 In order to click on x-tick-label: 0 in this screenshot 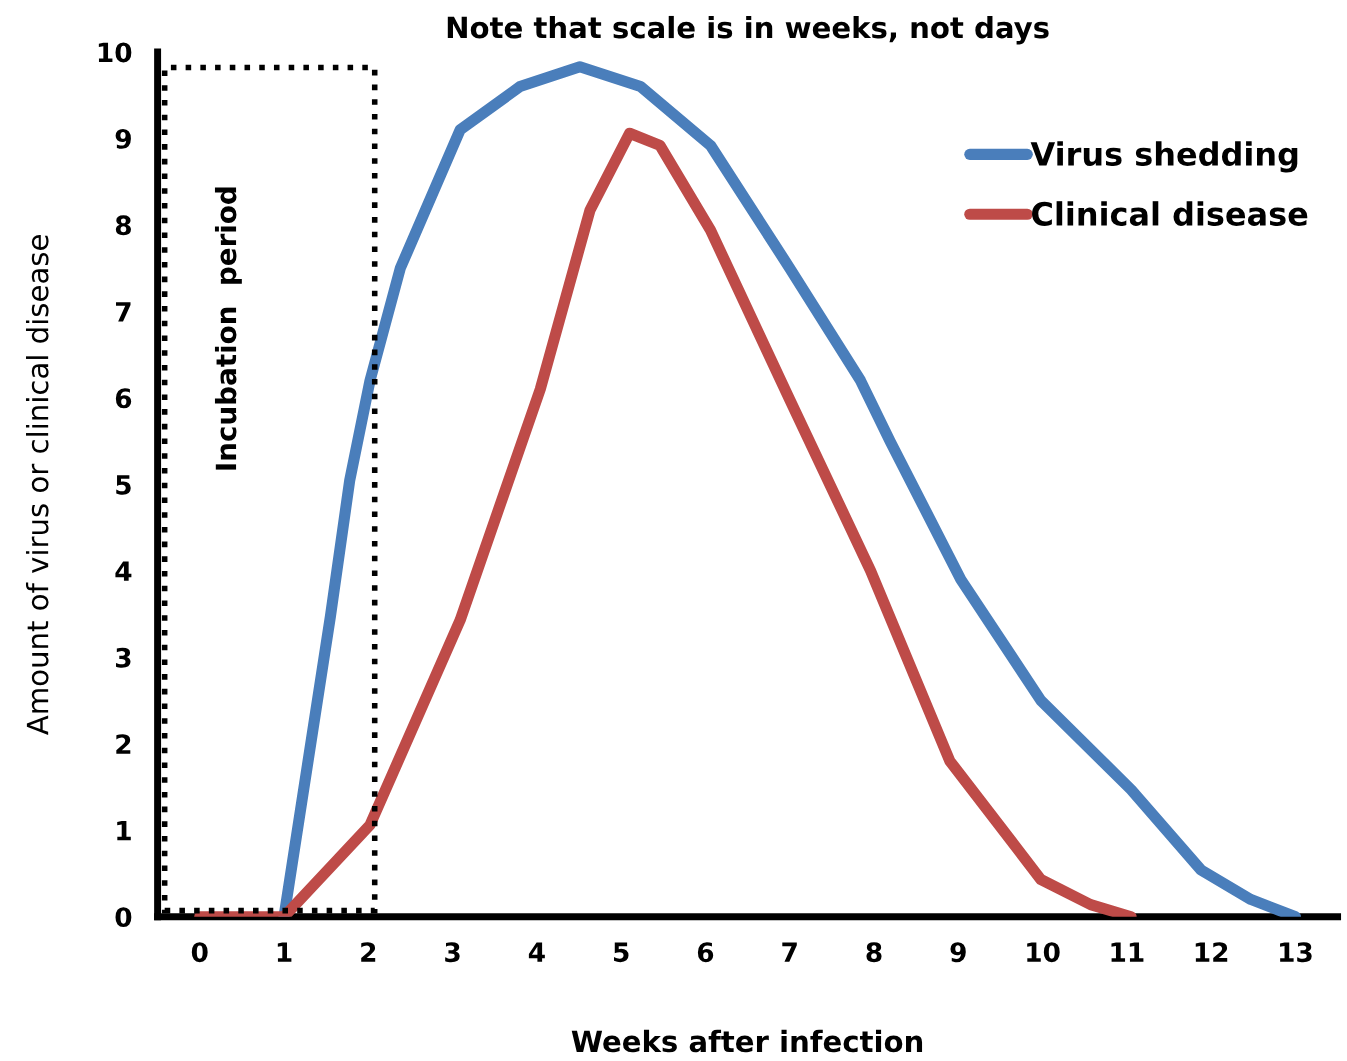, I will do `click(199, 952)`.